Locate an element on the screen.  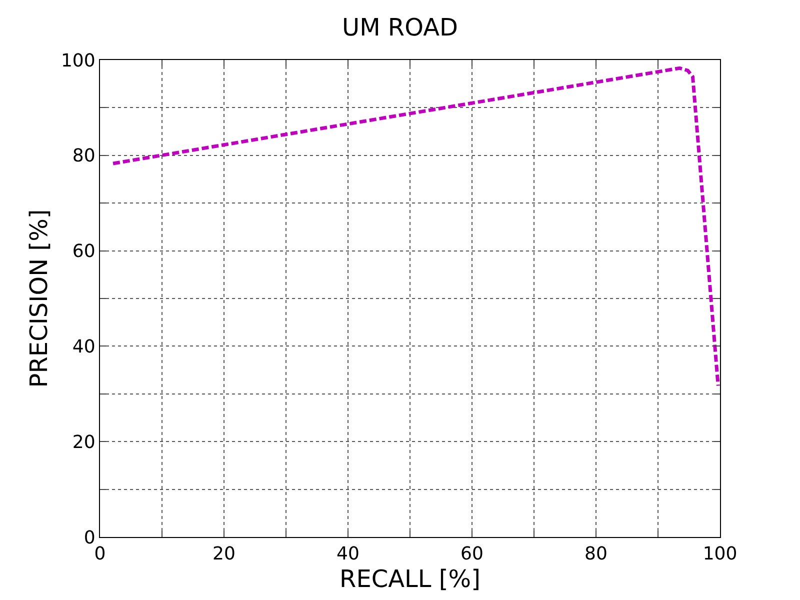
x-tick-label: 80 is located at coordinates (596, 554).